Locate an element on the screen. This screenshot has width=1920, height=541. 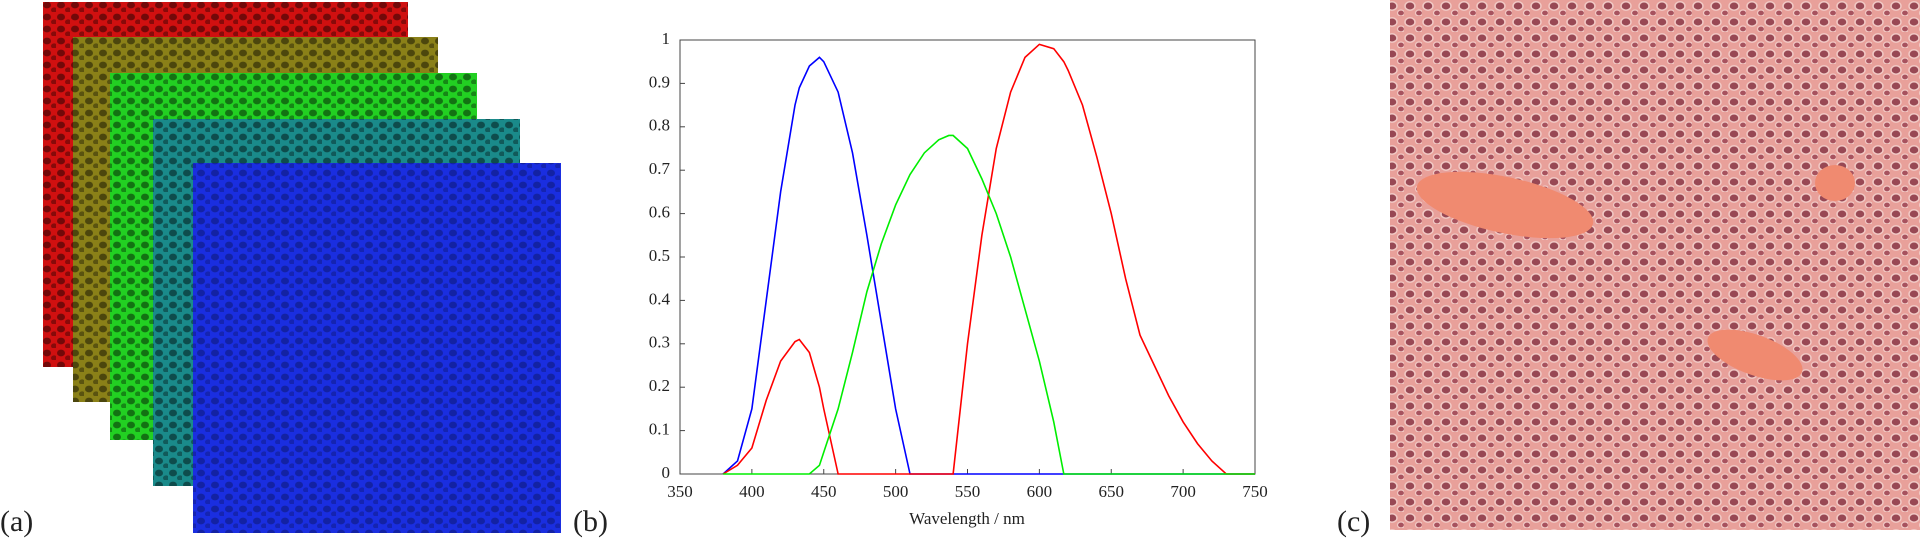
x-tick-label: 650 is located at coordinates (1112, 491).